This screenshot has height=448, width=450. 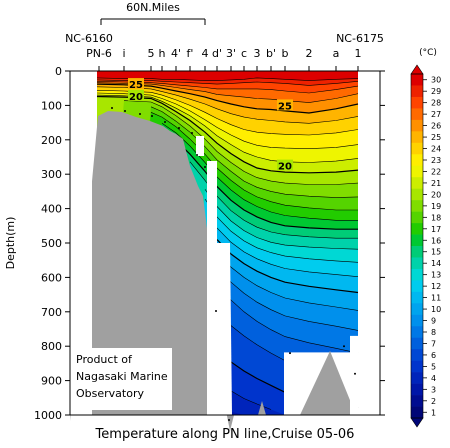 I want to click on top-right-label: NC-6175, so click(x=360, y=38).